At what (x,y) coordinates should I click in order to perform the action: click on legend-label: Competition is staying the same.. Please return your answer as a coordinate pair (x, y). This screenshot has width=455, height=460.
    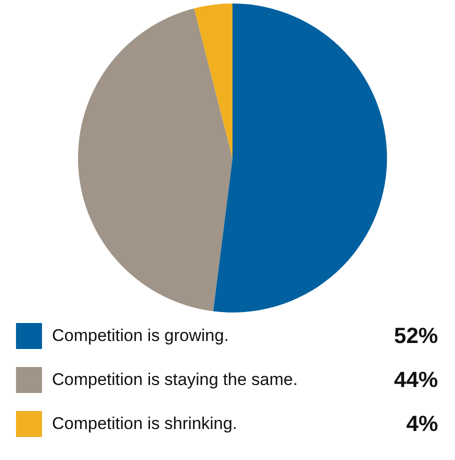
    Looking at the image, I should click on (175, 380).